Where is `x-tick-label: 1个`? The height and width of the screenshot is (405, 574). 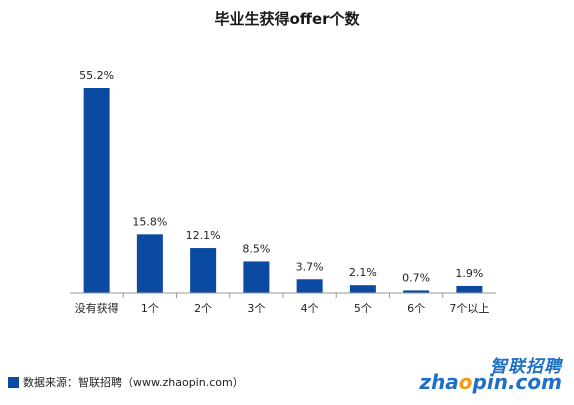 x-tick-label: 1个 is located at coordinates (150, 308).